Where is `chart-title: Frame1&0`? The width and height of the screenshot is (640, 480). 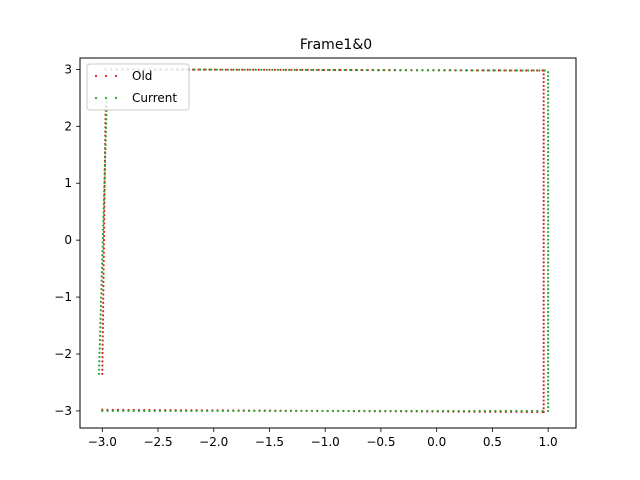
chart-title: Frame1&0 is located at coordinates (336, 45).